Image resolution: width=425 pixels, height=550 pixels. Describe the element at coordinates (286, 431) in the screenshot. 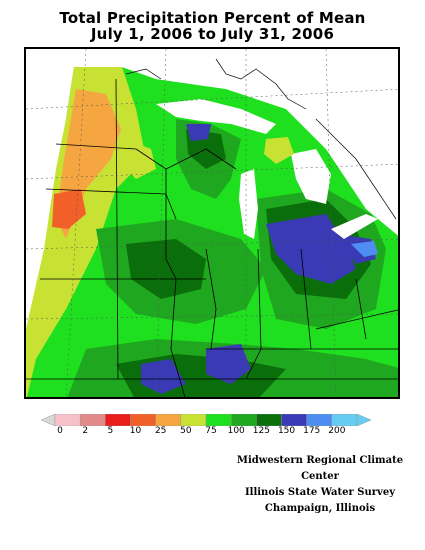

I see `legend-label: 150` at that location.